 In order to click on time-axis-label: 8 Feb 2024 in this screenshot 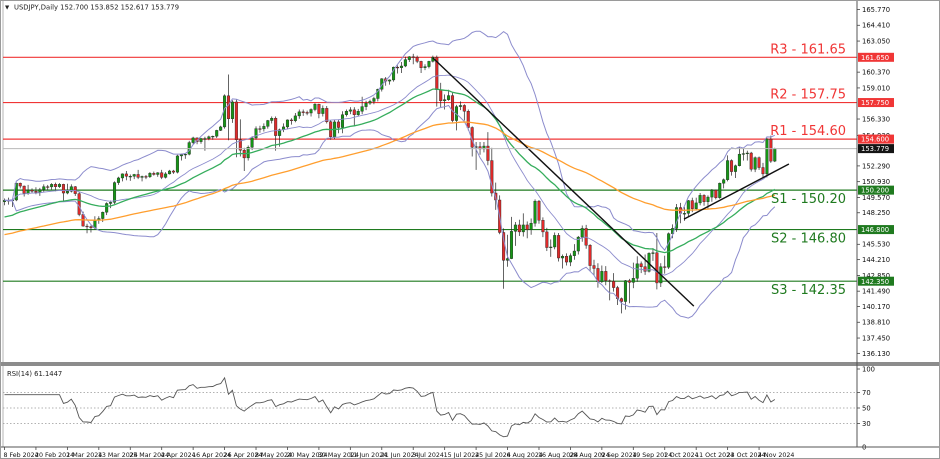, I will do `click(21, 455)`.